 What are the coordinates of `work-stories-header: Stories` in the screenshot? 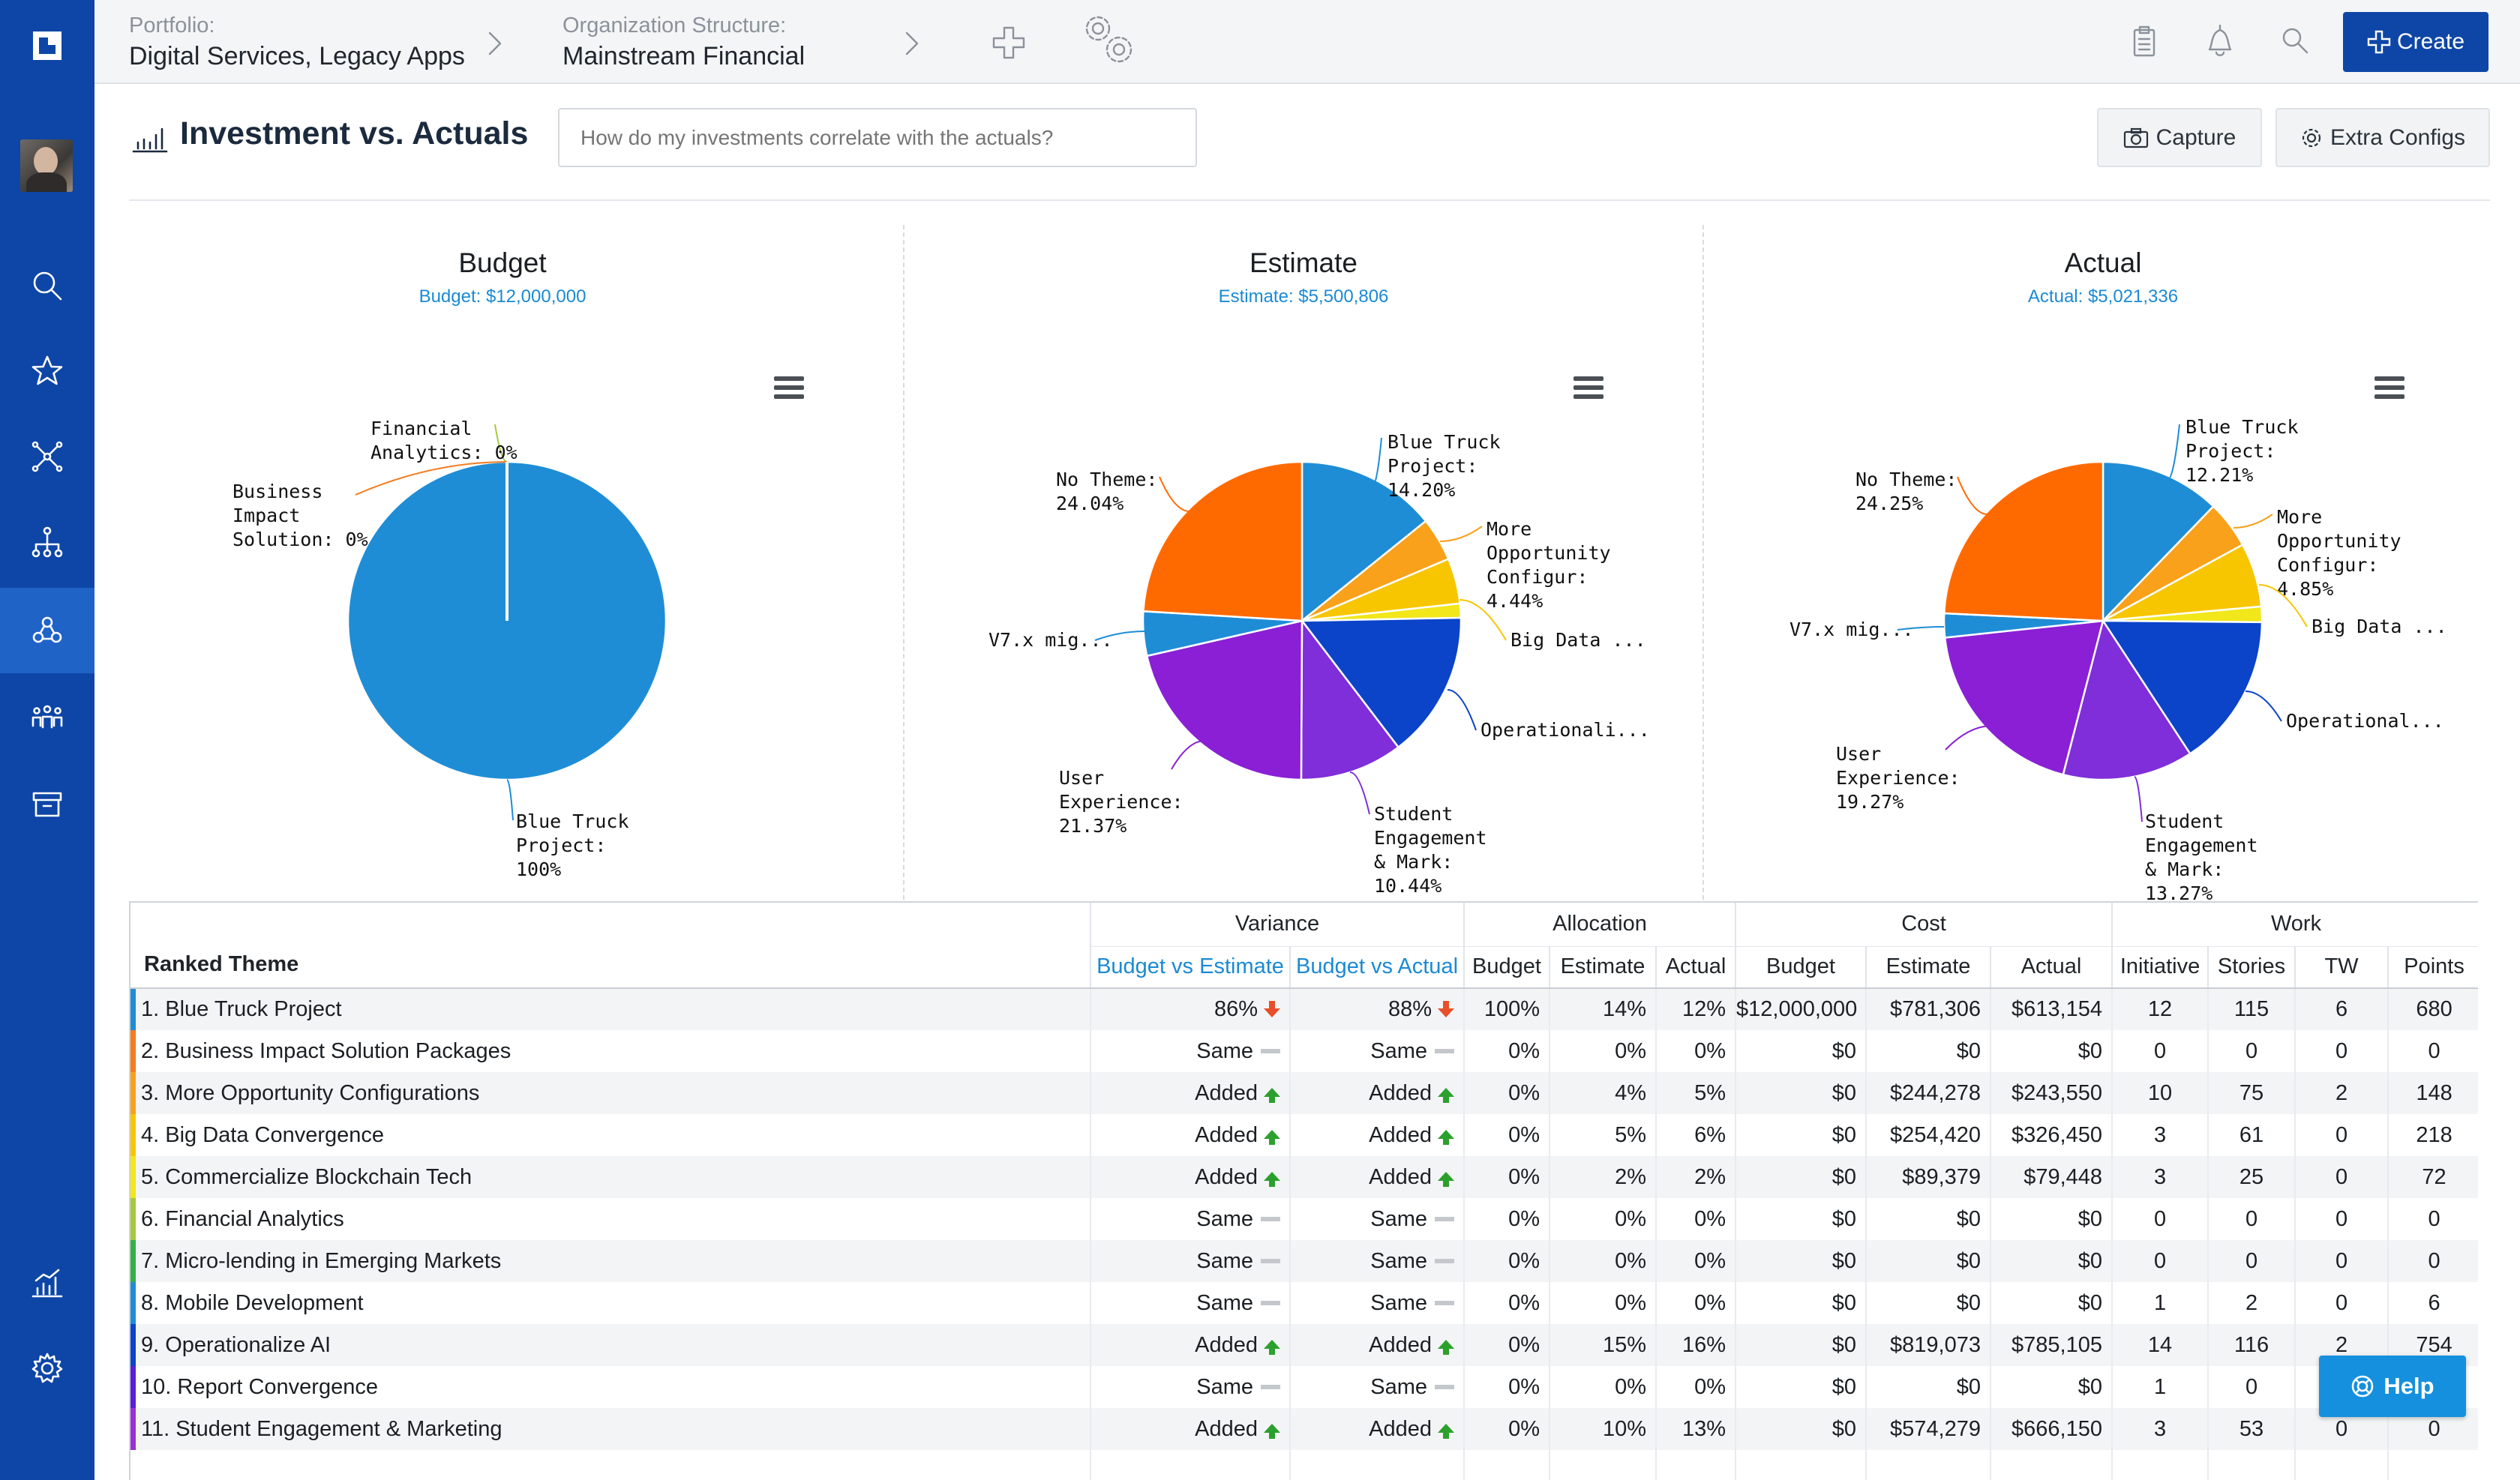 It's located at (2252, 967).